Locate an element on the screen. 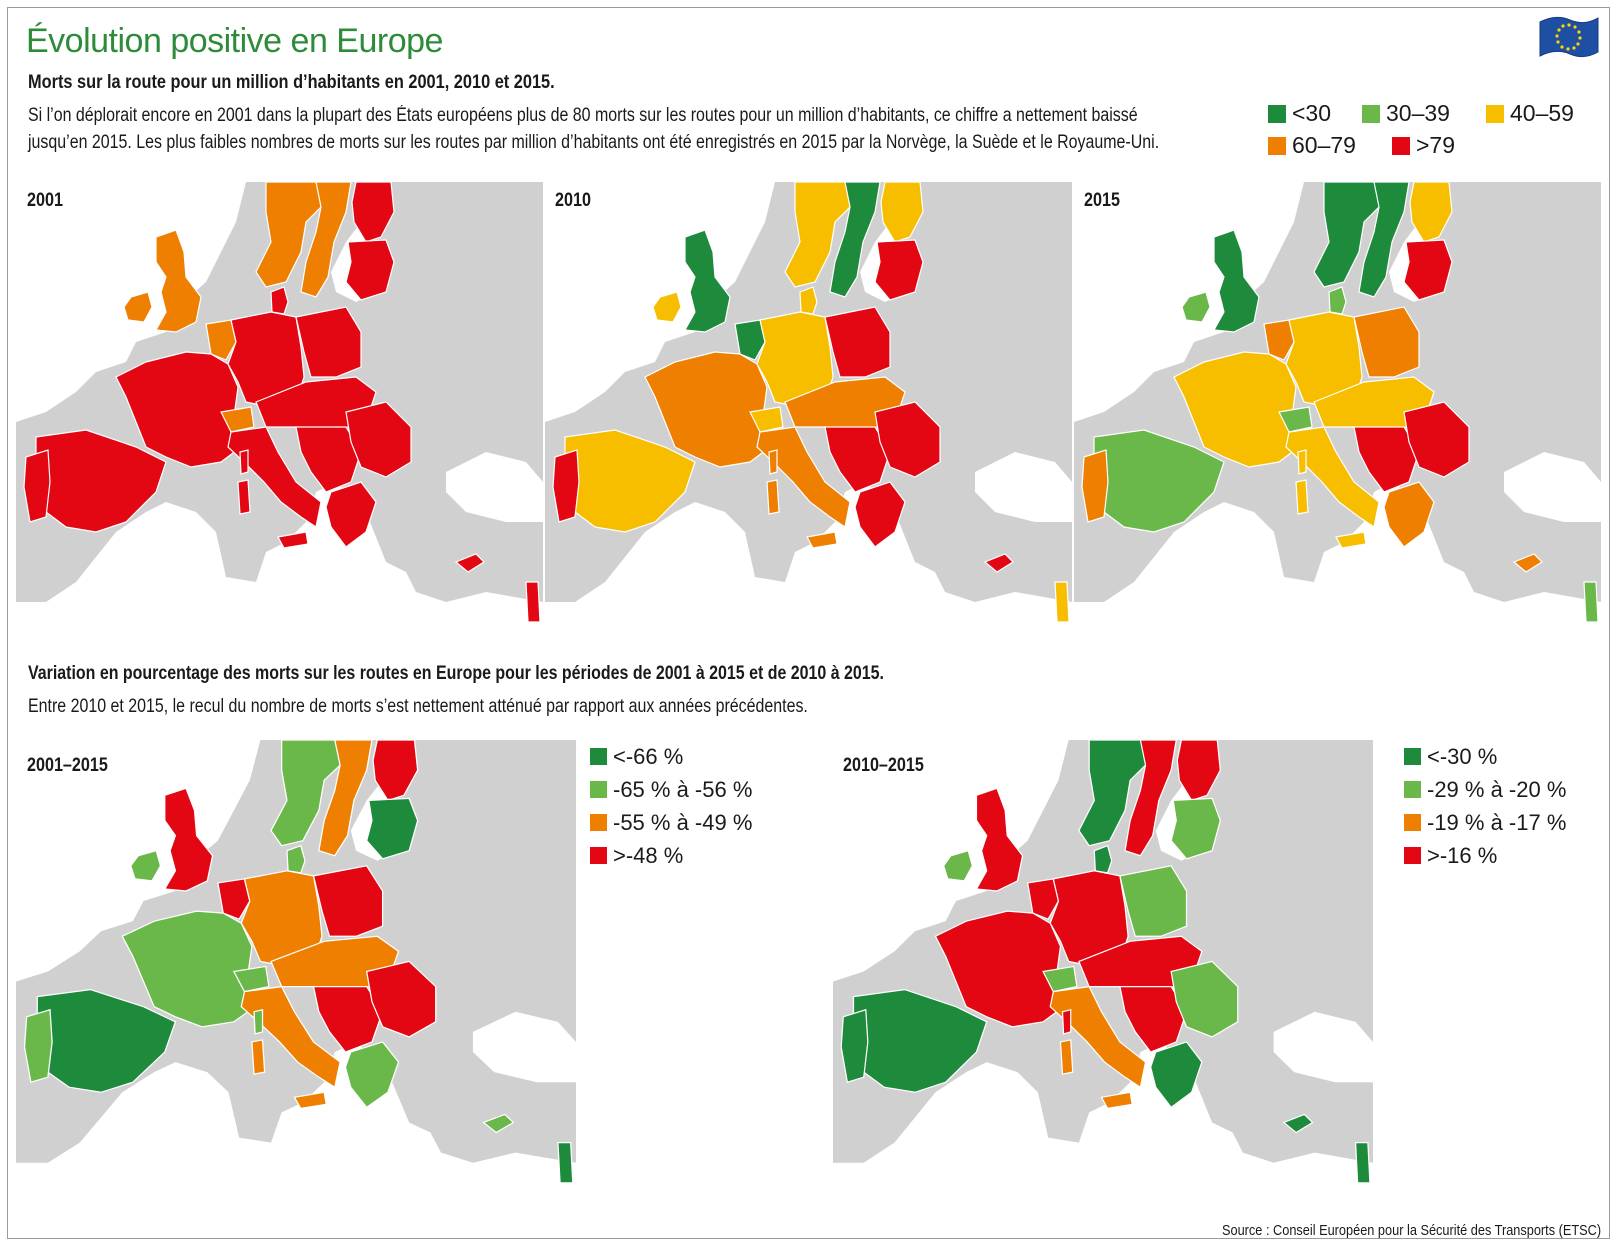  map-2001 is located at coordinates (279, 413).